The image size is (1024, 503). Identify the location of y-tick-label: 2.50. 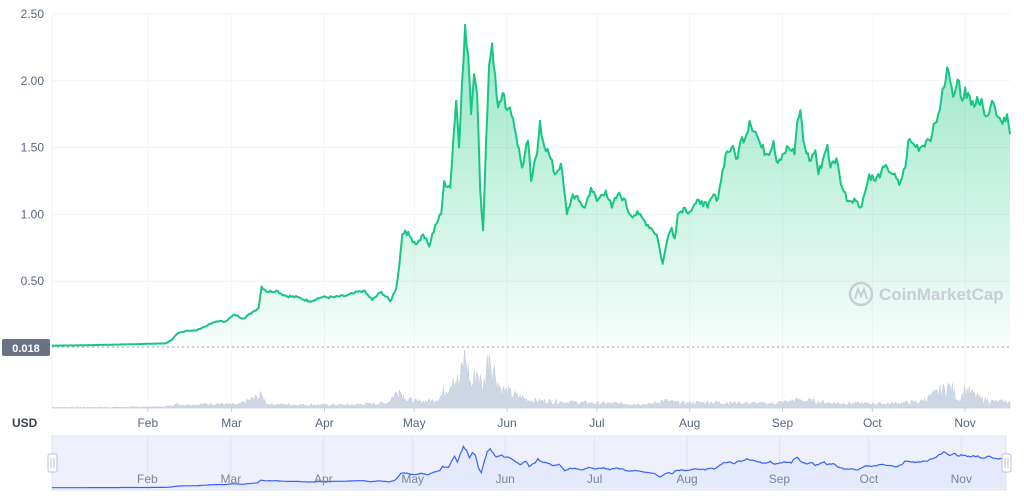
(33, 14).